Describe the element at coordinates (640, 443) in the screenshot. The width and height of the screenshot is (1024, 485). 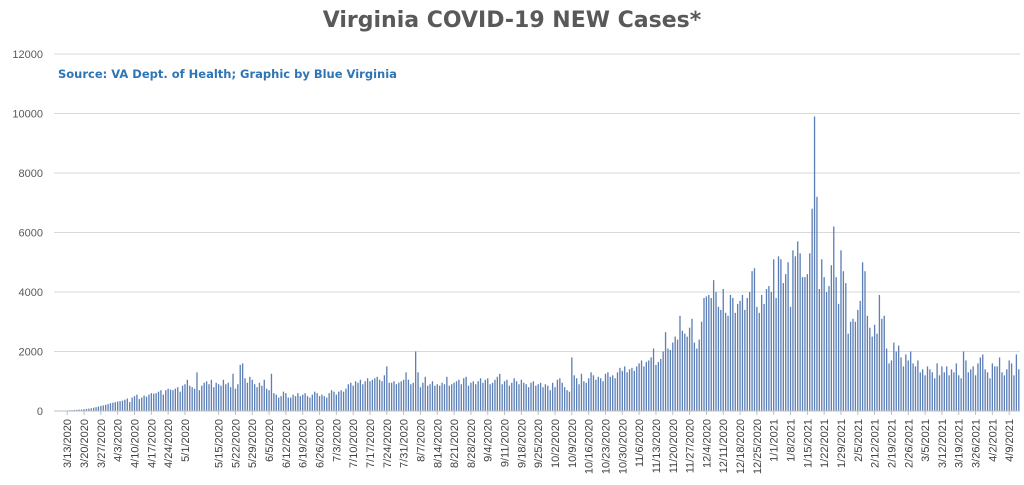
I see `x-tick-label: 11/6/2020` at that location.